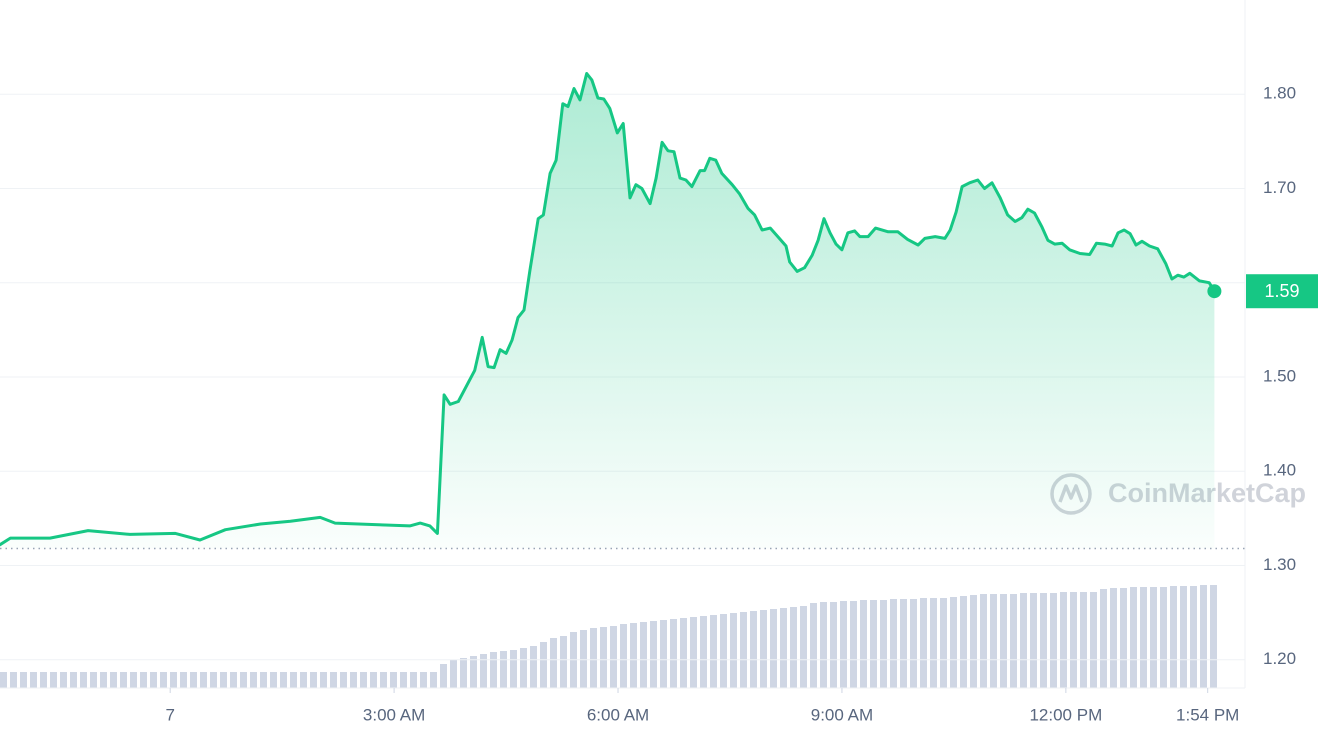 The image size is (1320, 736). Describe the element at coordinates (618, 714) in the screenshot. I see `x-tick-label: 6:00 AM` at that location.